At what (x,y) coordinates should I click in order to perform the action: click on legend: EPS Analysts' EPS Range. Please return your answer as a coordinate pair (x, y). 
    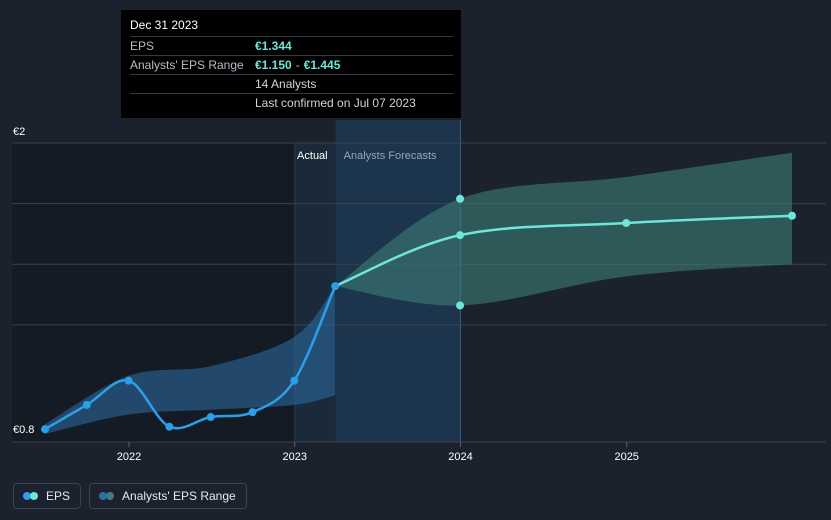
    Looking at the image, I should click on (130, 496).